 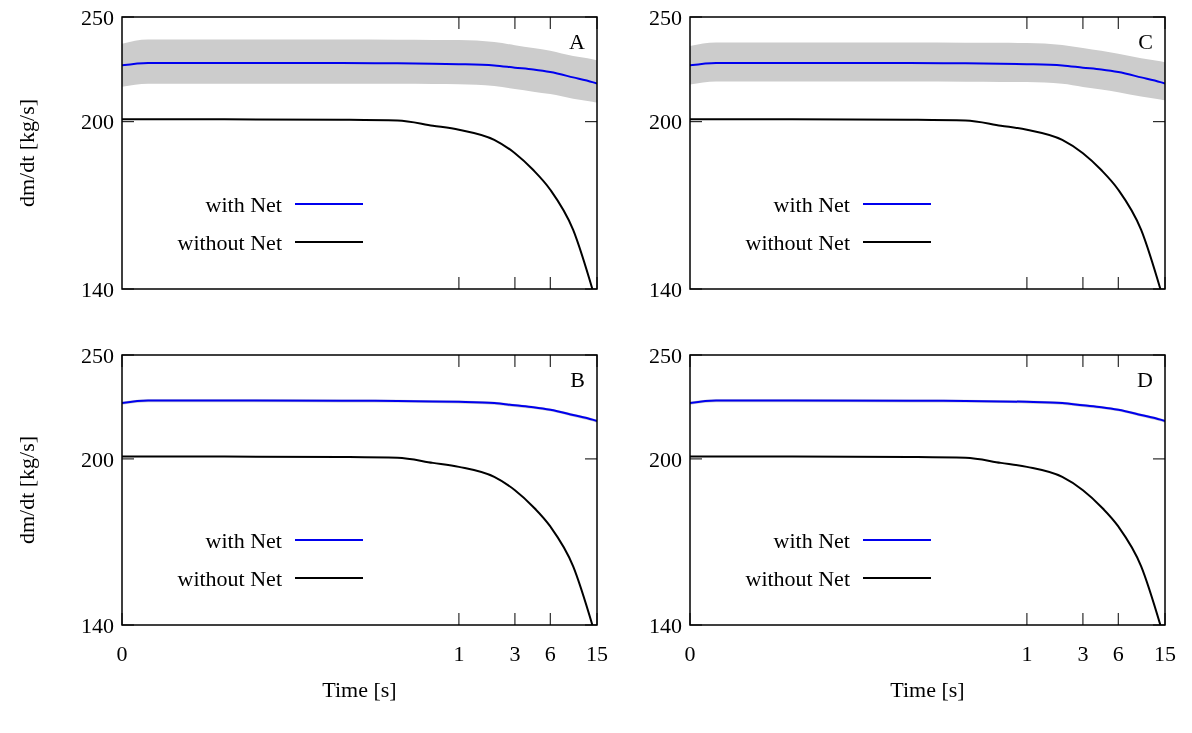 I want to click on annotation: C, so click(x=1145, y=41).